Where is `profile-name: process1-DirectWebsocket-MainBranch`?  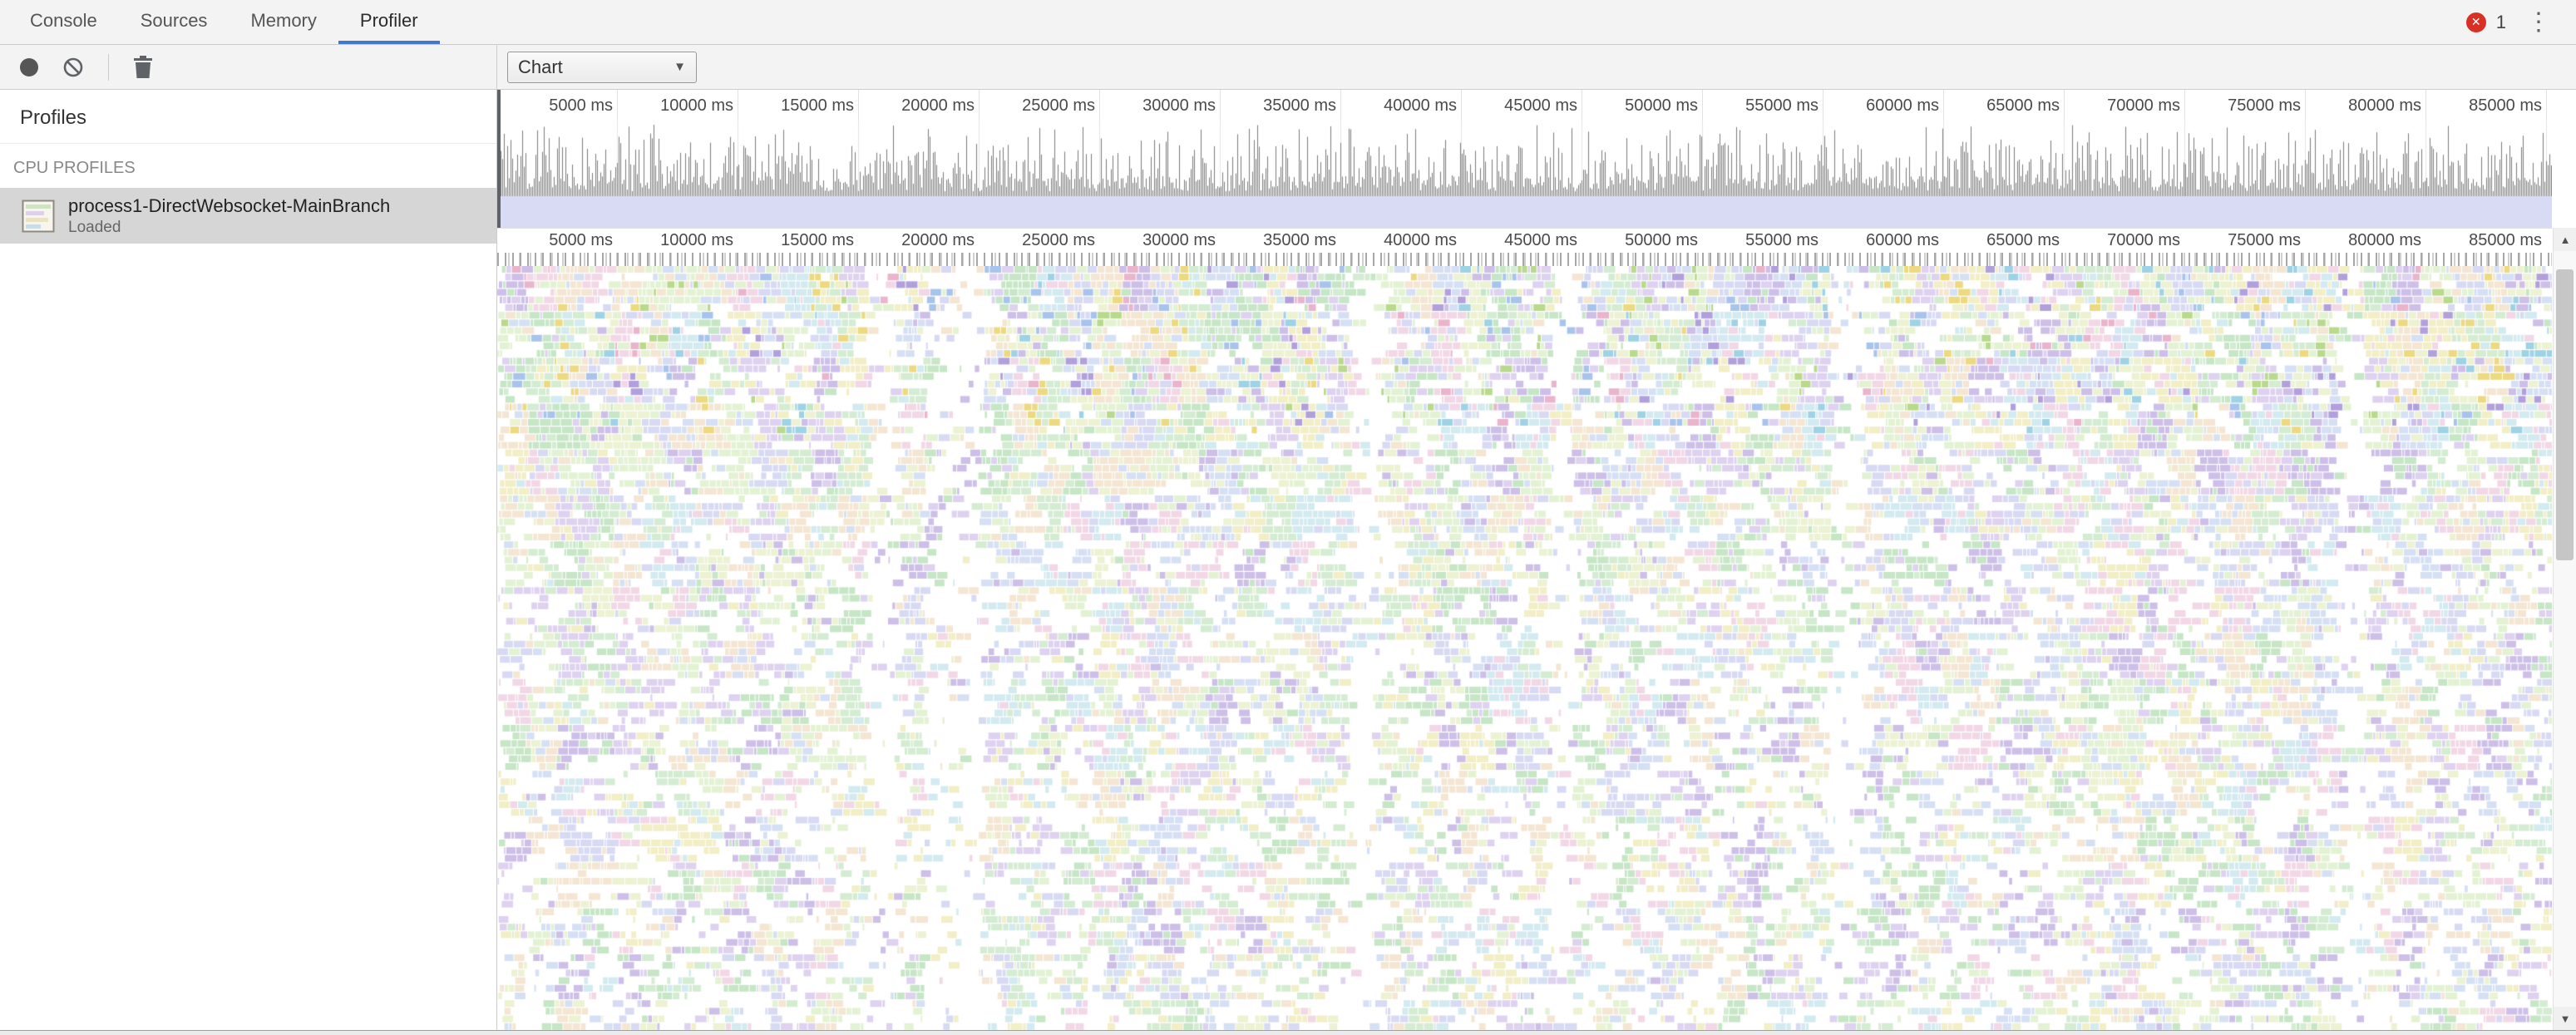 profile-name: process1-DirectWebsocket-MainBranch is located at coordinates (229, 205).